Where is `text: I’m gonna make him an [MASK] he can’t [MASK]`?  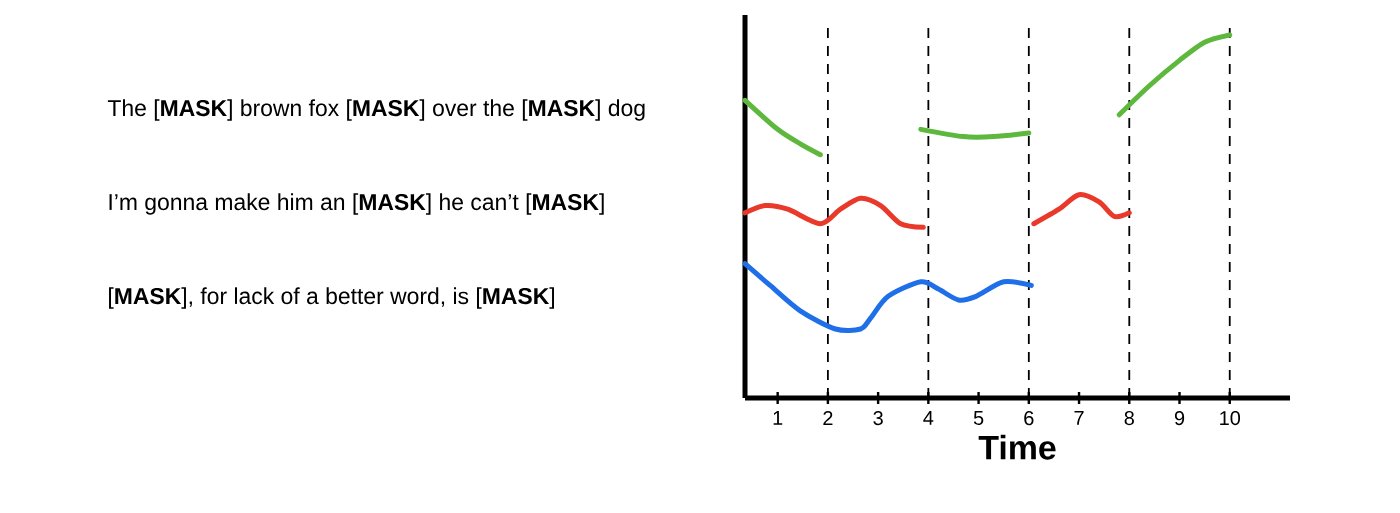 text: I’m gonna make him an [MASK] he can’t [MASK] is located at coordinates (356, 204).